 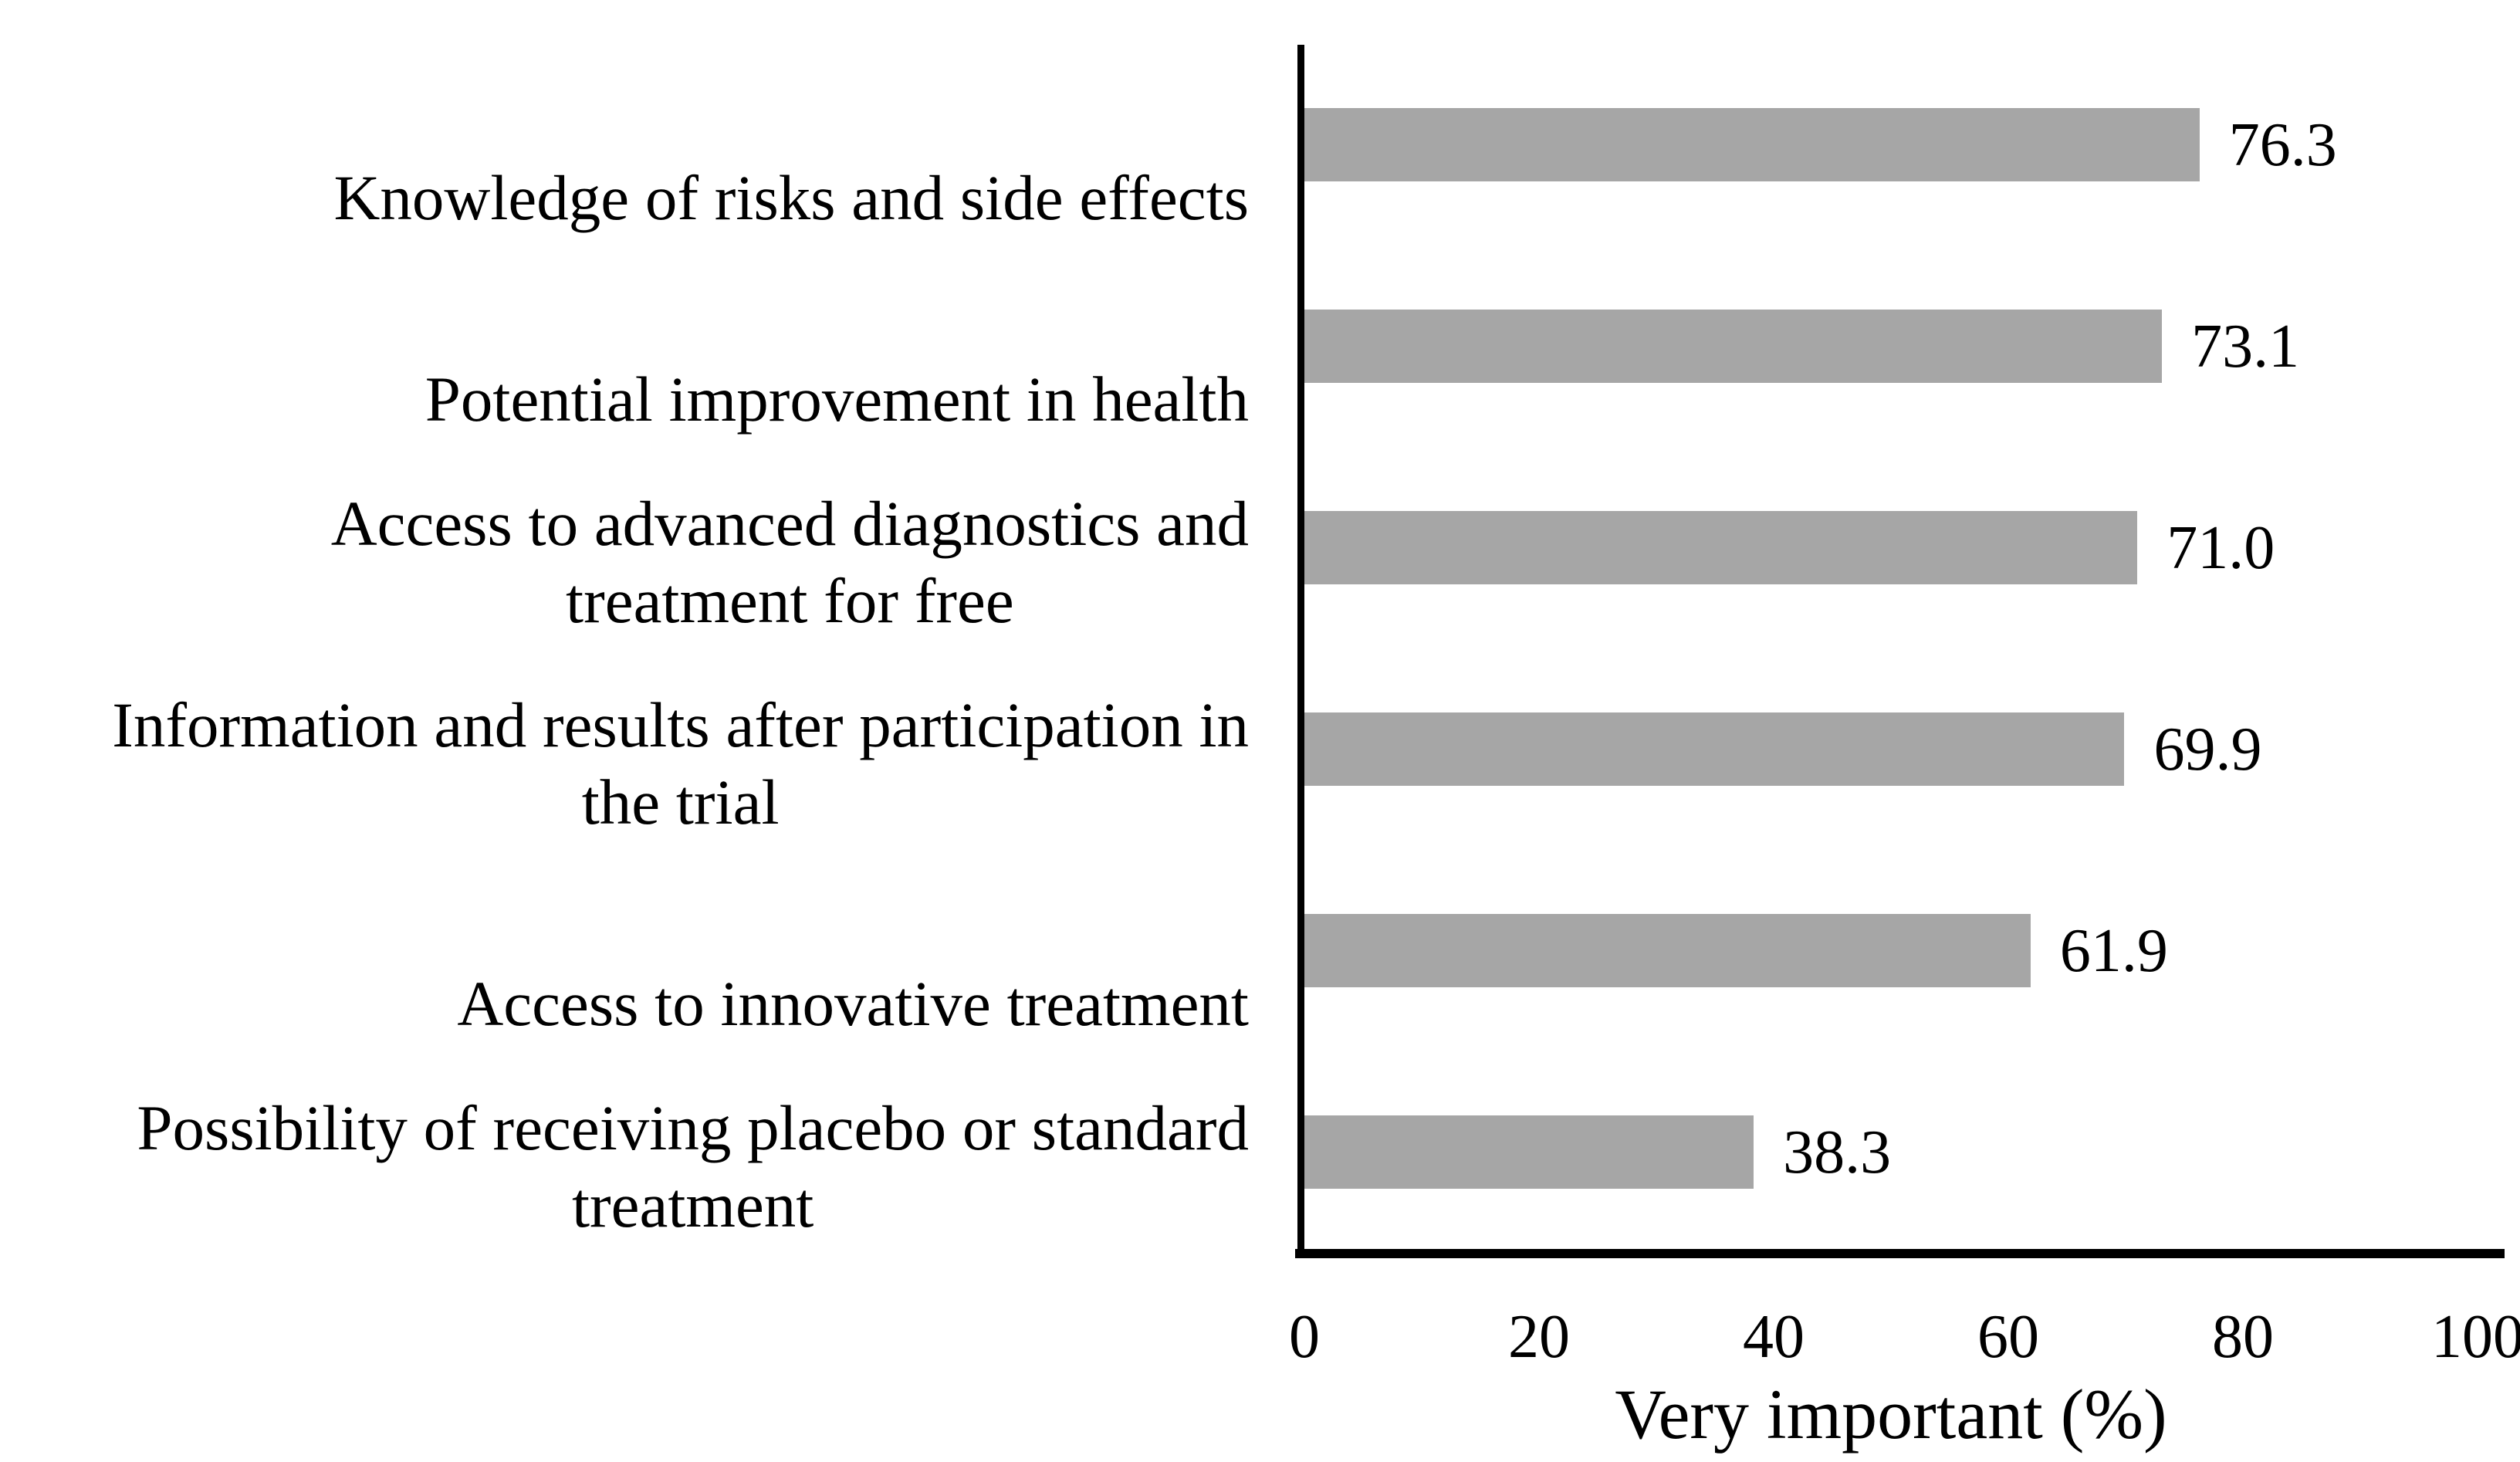 What do you see at coordinates (1774, 1337) in the screenshot?
I see `x-tick-label: 40` at bounding box center [1774, 1337].